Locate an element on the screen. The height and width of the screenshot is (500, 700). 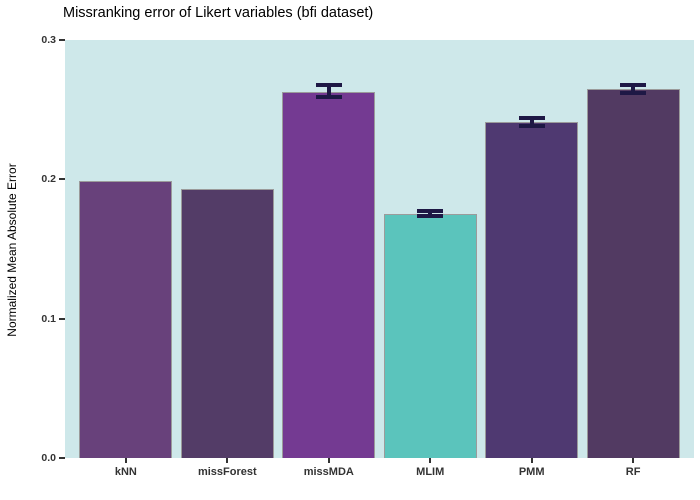
bar-PMM is located at coordinates (532, 290).